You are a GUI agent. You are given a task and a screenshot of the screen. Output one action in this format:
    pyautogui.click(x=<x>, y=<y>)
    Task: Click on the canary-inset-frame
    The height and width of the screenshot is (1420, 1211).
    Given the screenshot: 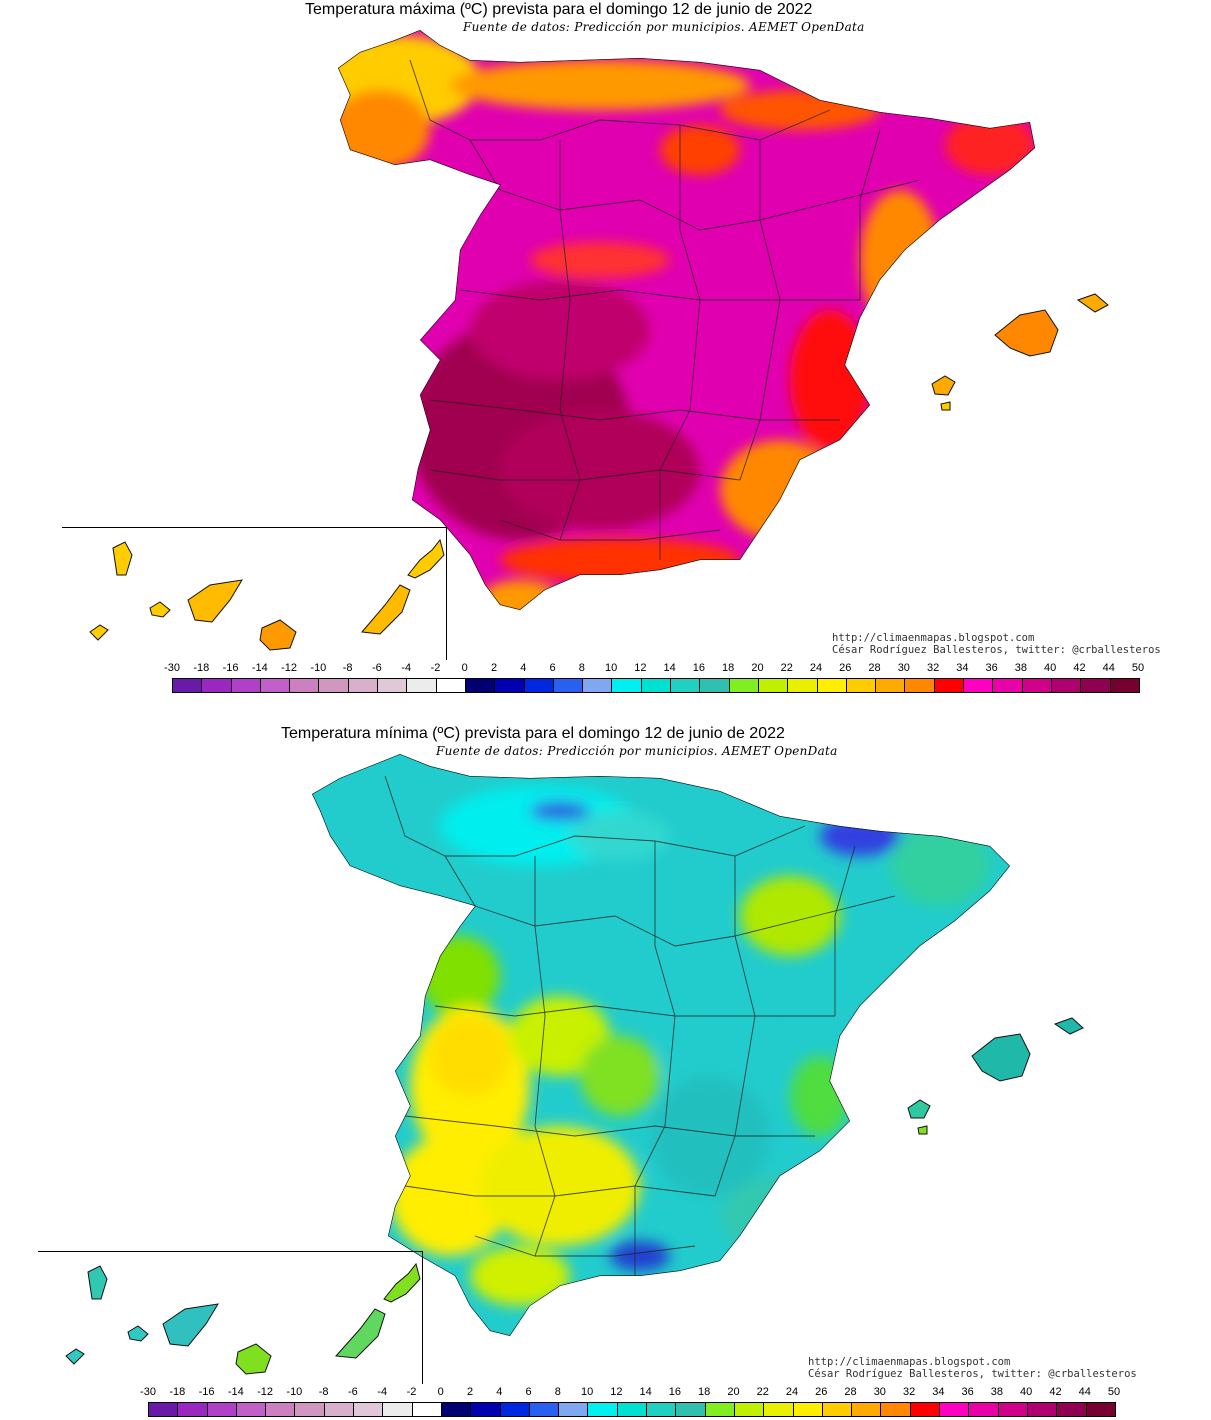 What is the action you would take?
    pyautogui.click(x=230, y=1317)
    